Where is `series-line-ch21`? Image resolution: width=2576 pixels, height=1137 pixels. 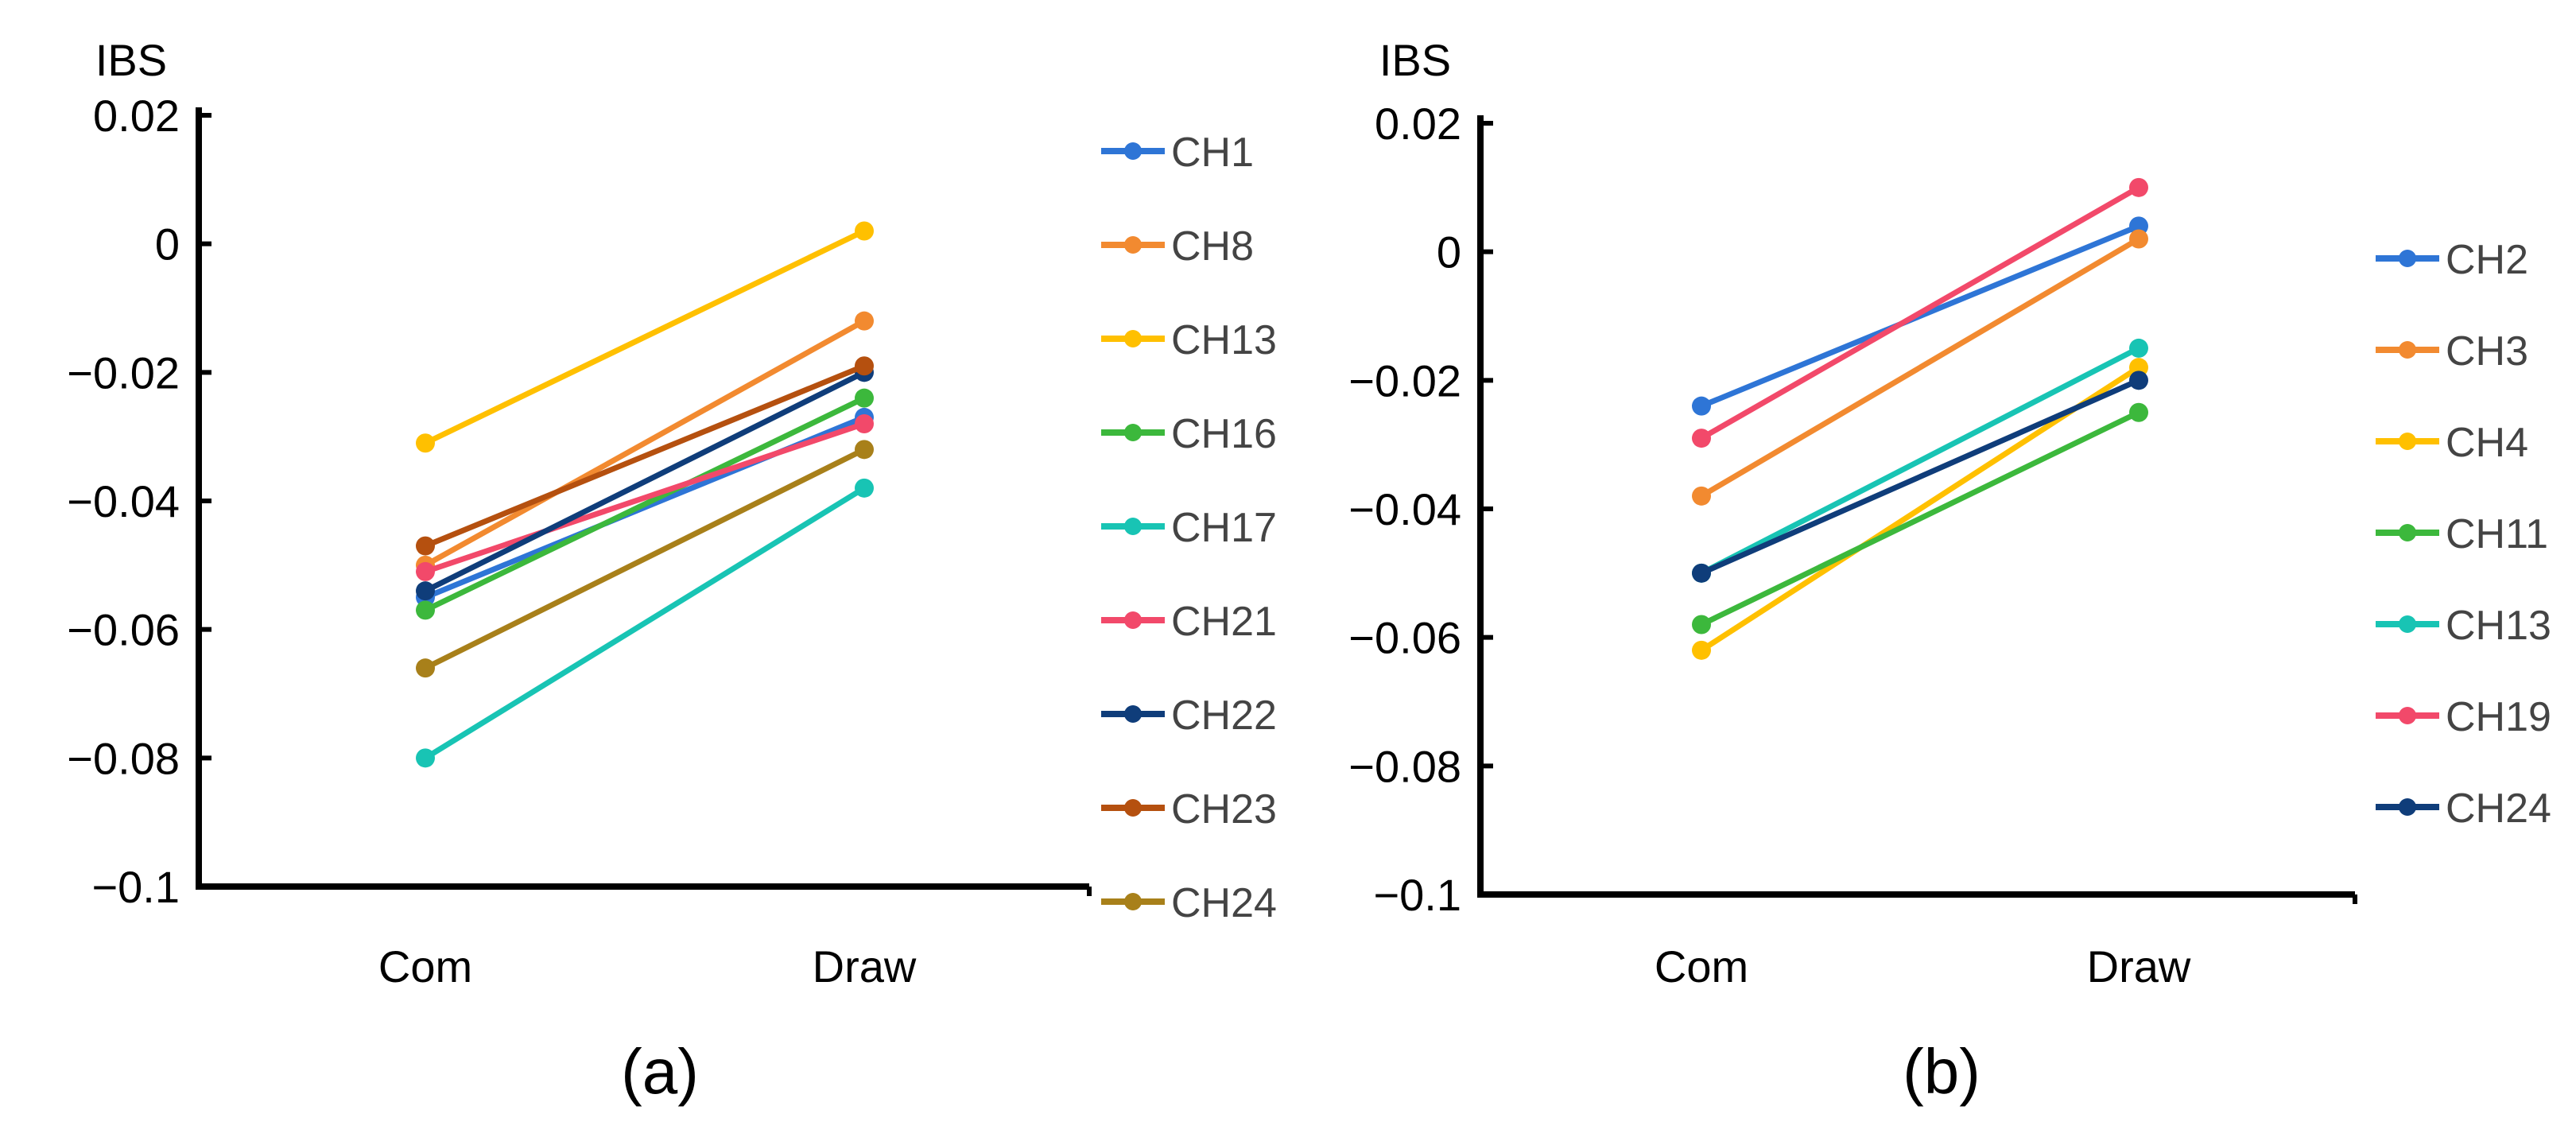
series-line-ch21 is located at coordinates (645, 498).